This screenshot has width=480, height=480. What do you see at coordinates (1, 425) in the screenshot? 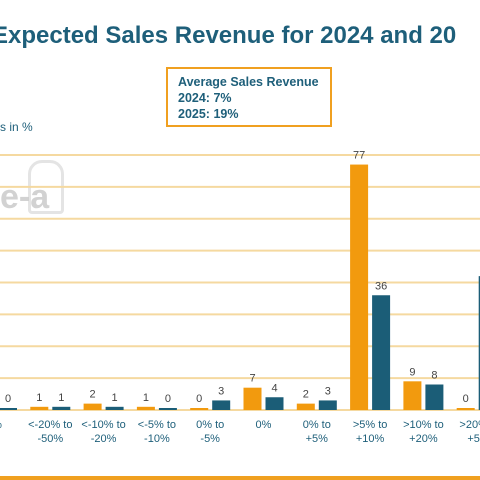
I see `category-label: %` at bounding box center [1, 425].